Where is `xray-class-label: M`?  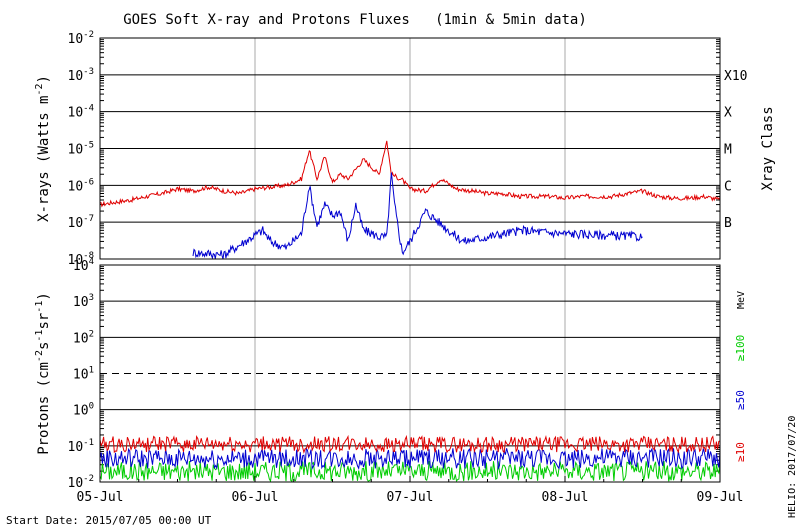 xray-class-label: M is located at coordinates (728, 150).